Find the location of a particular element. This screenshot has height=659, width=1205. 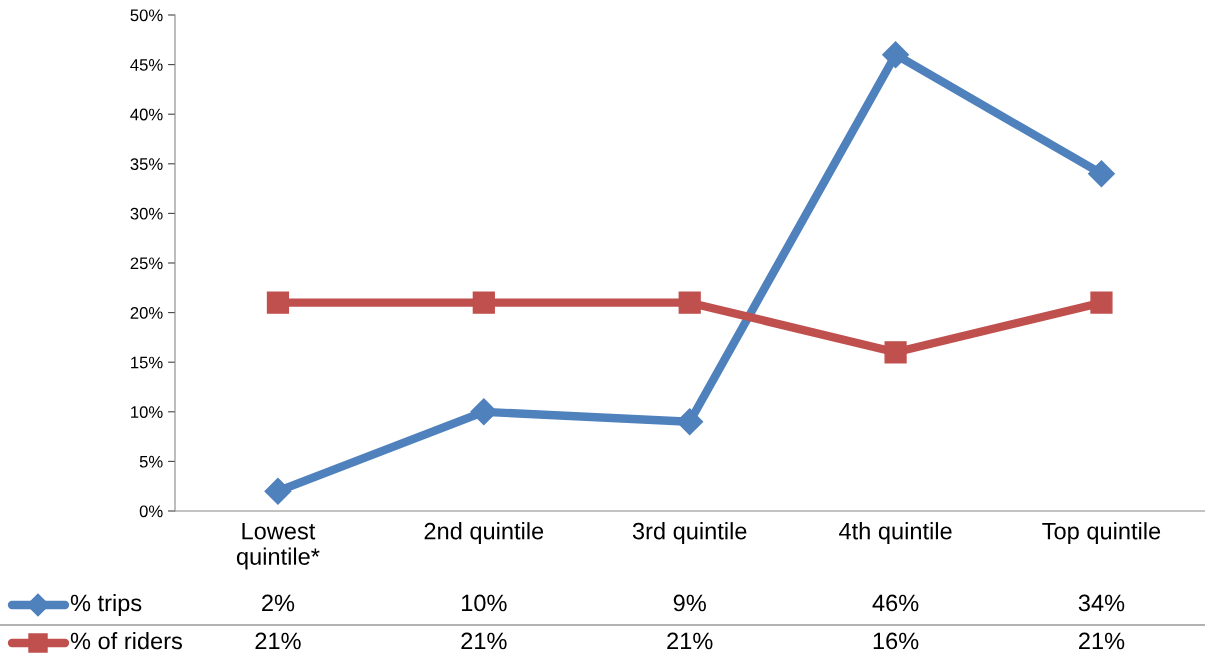

x-tick-label: 2nd quintile is located at coordinates (484, 533).